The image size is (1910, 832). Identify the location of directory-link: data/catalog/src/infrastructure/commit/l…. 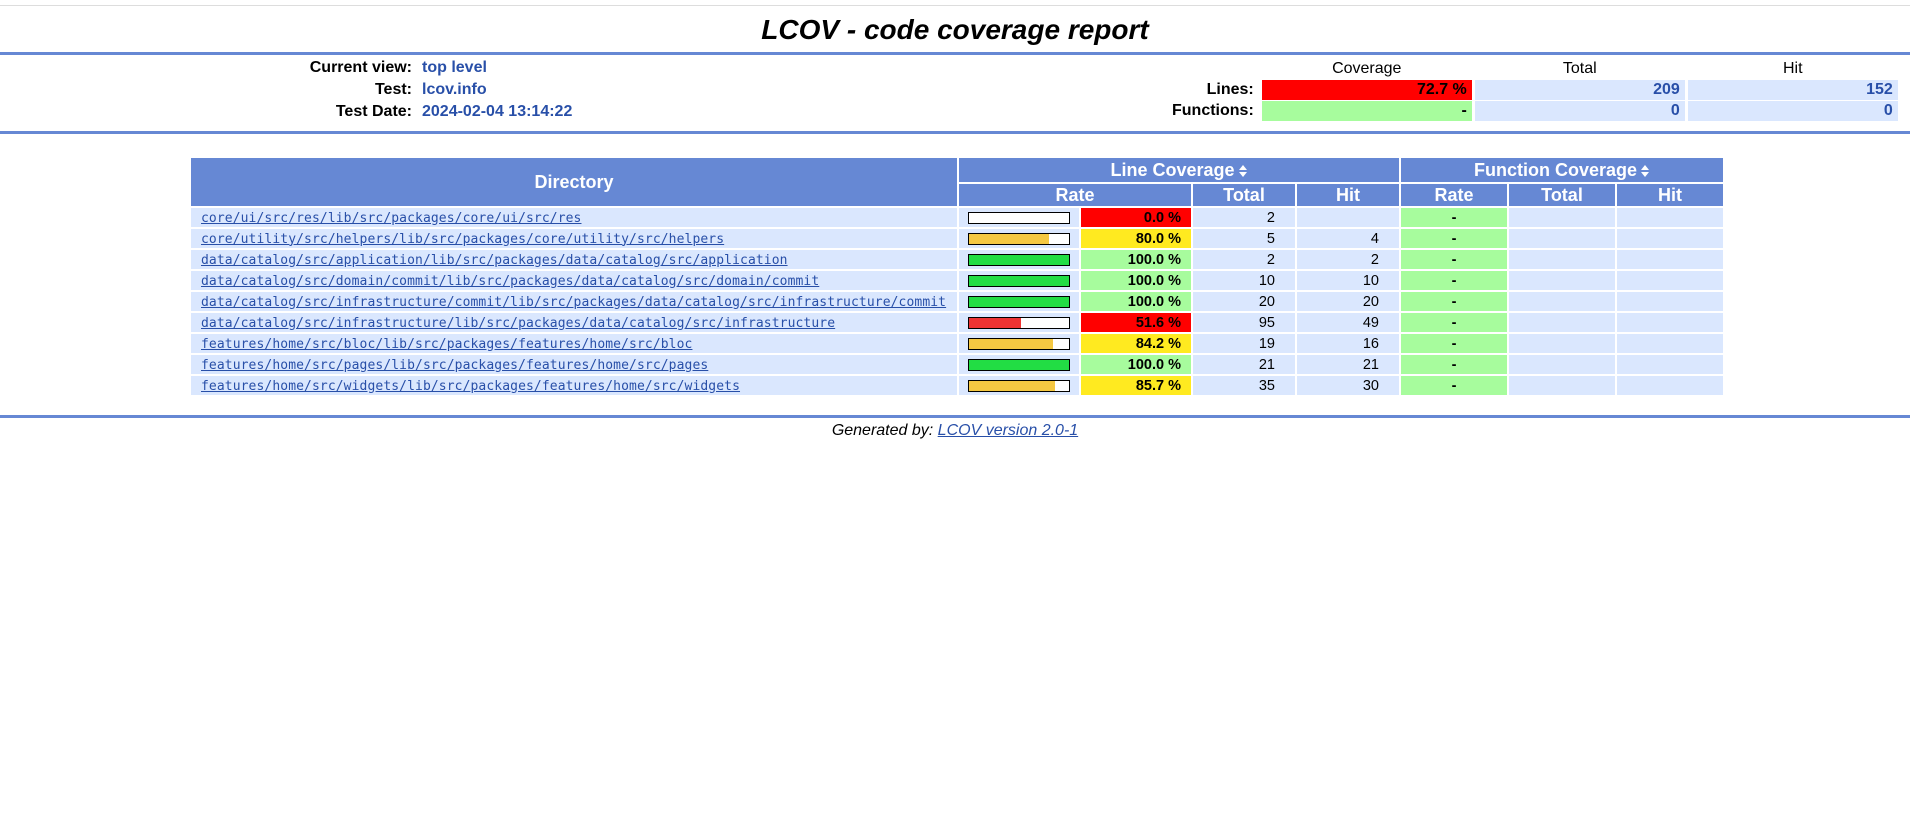
(574, 302).